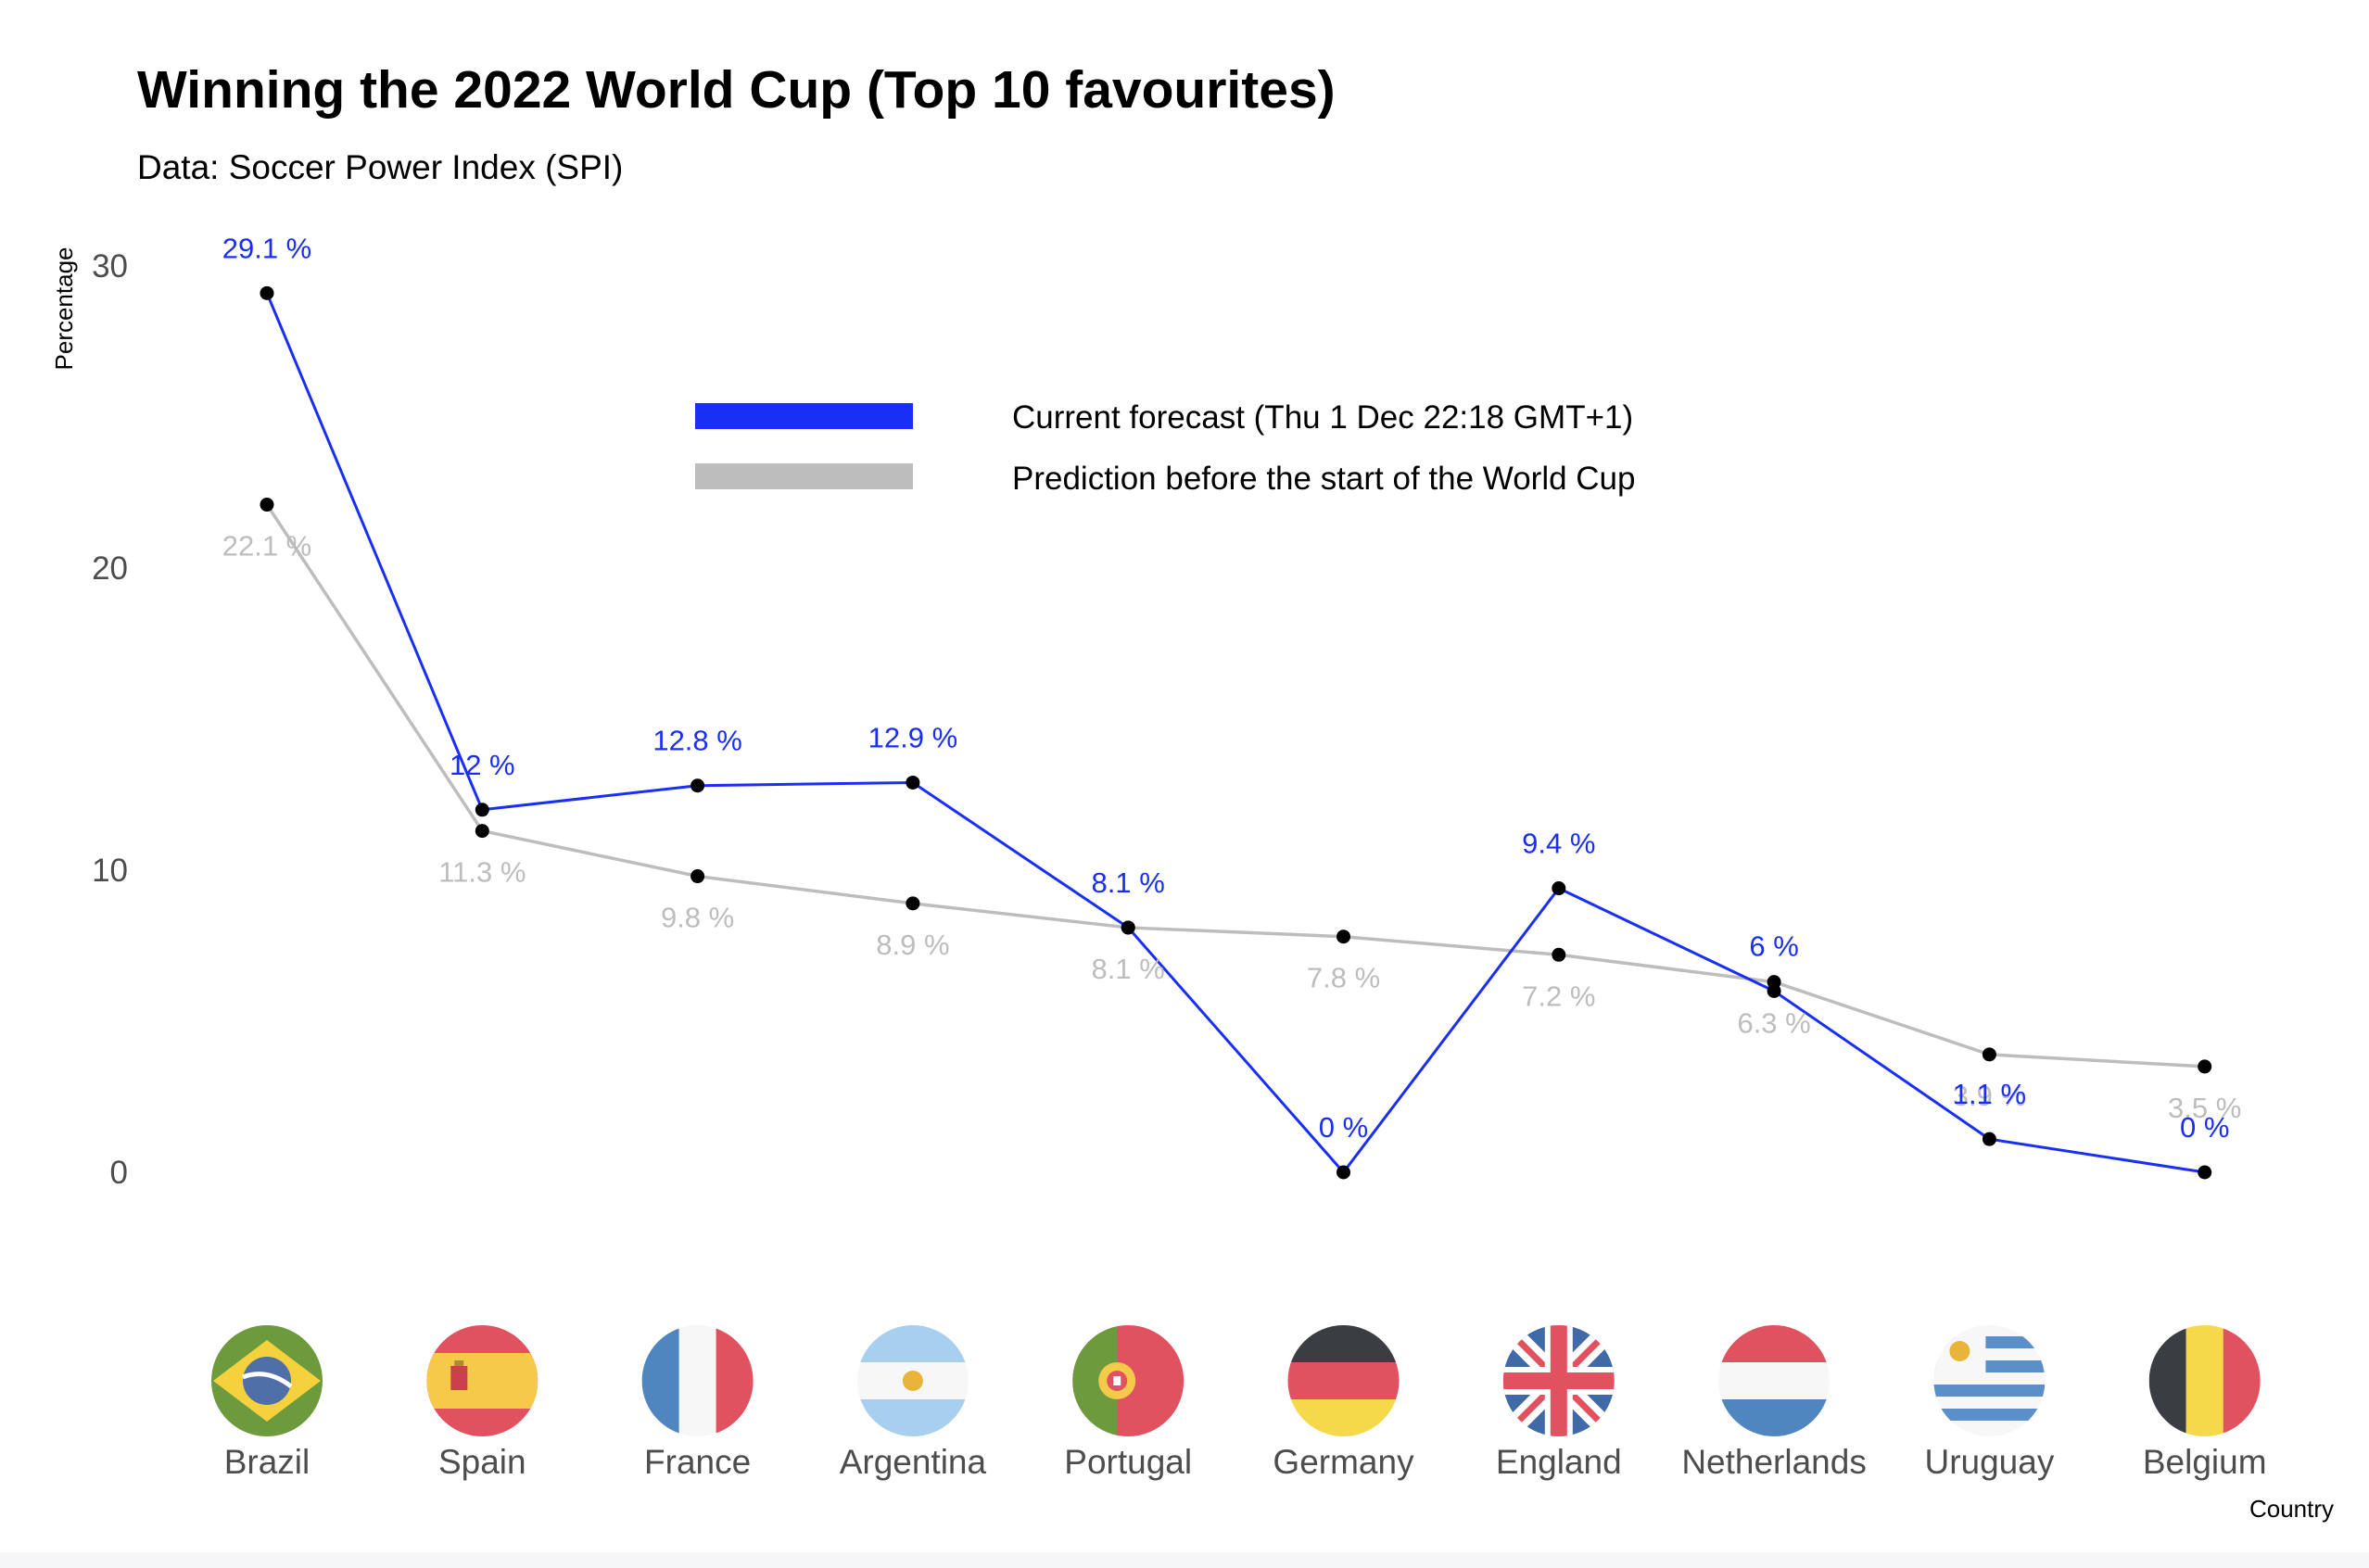 Image resolution: width=2369 pixels, height=1568 pixels. Describe the element at coordinates (1128, 1380) in the screenshot. I see `portugal-flag-icon` at that location.